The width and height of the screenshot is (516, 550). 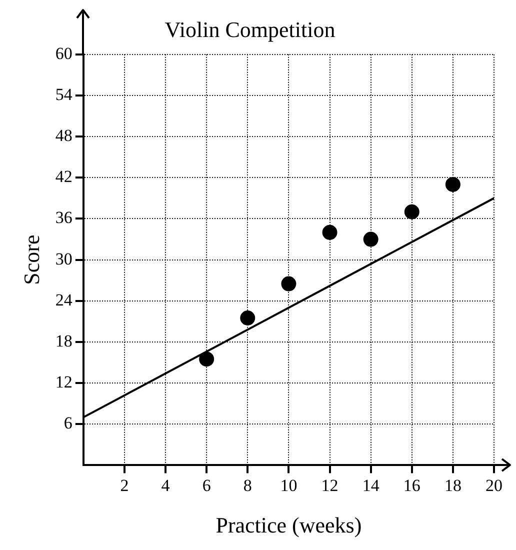 I want to click on x-tick-label: 16, so click(x=411, y=485).